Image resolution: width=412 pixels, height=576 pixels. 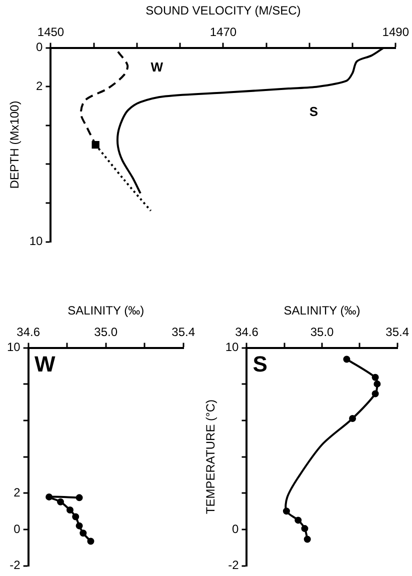 What do you see at coordinates (15, 144) in the screenshot?
I see `y-axis-title: DEPTH (Mx100)` at bounding box center [15, 144].